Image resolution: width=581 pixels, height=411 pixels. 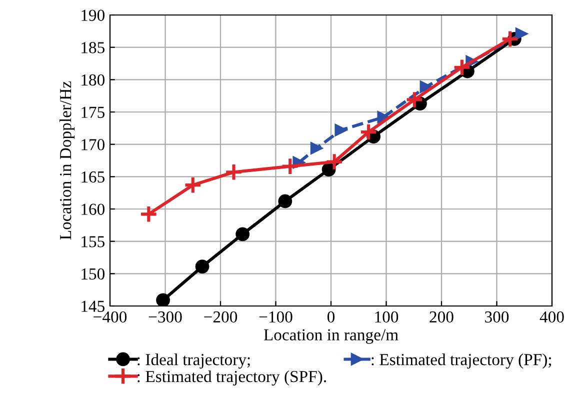 I want to click on y-tick-label: 170, so click(x=93, y=144).